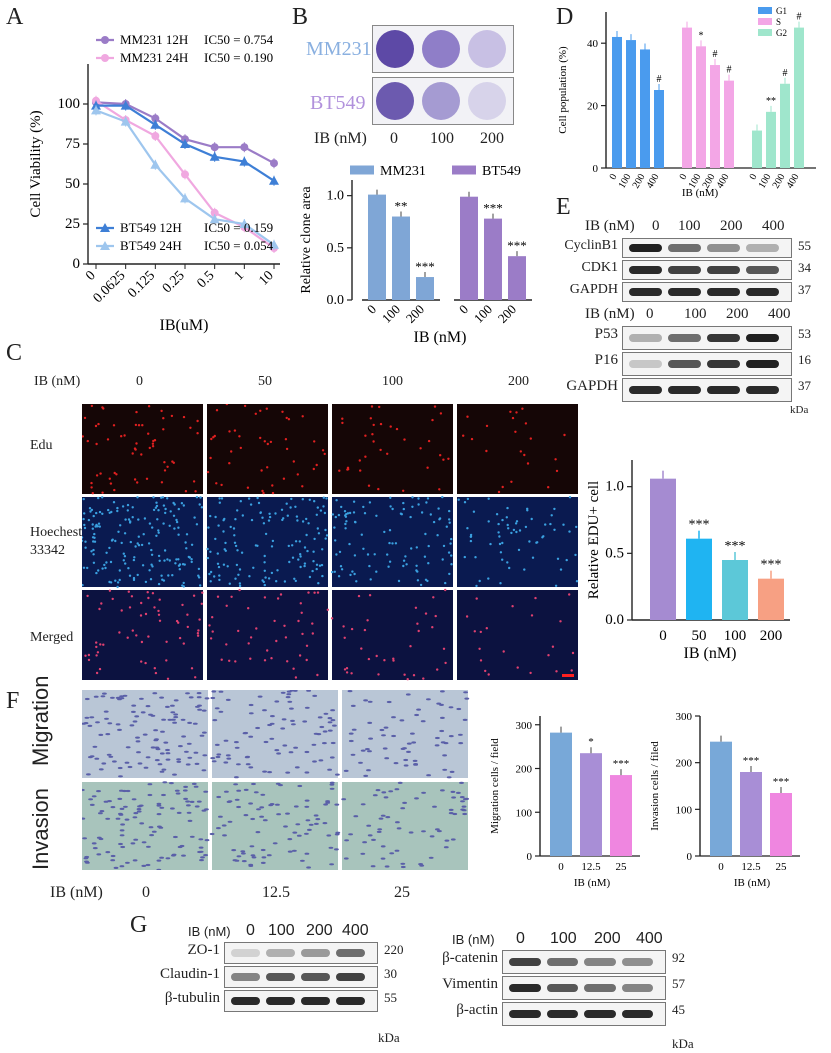 Image resolution: width=831 pixels, height=1053 pixels. Describe the element at coordinates (155, 124) in the screenshot. I see `a-point-bt549-12h` at that location.